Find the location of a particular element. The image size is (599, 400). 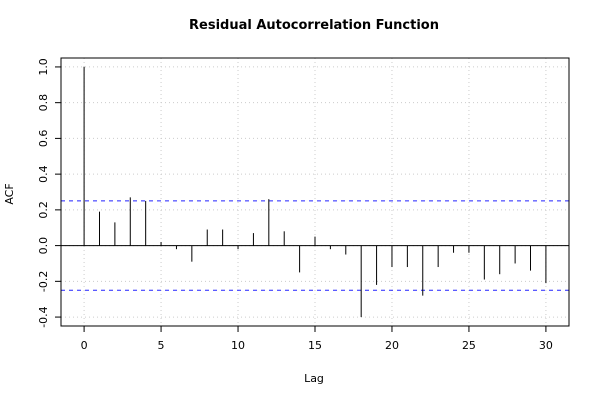

x-tick-label: 20 is located at coordinates (392, 345).